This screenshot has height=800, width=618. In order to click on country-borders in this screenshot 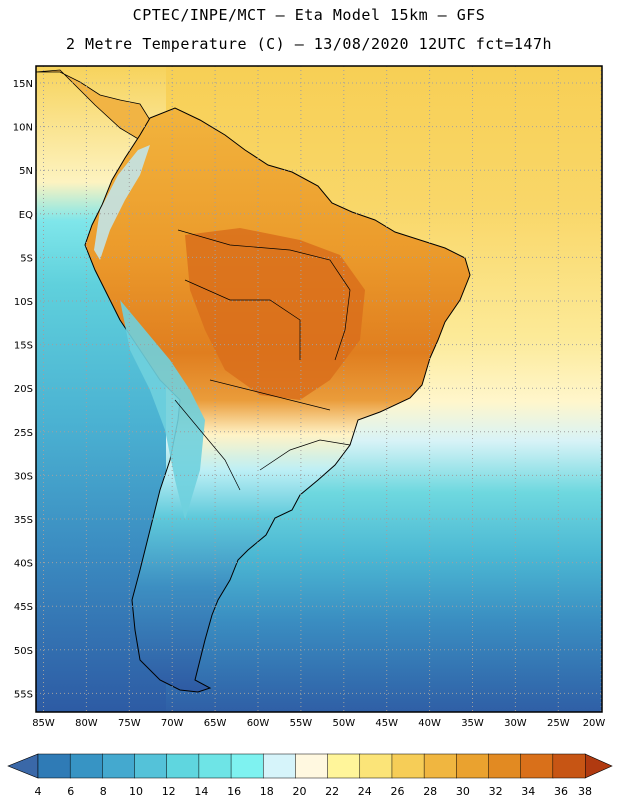, I will do `click(262, 360)`.